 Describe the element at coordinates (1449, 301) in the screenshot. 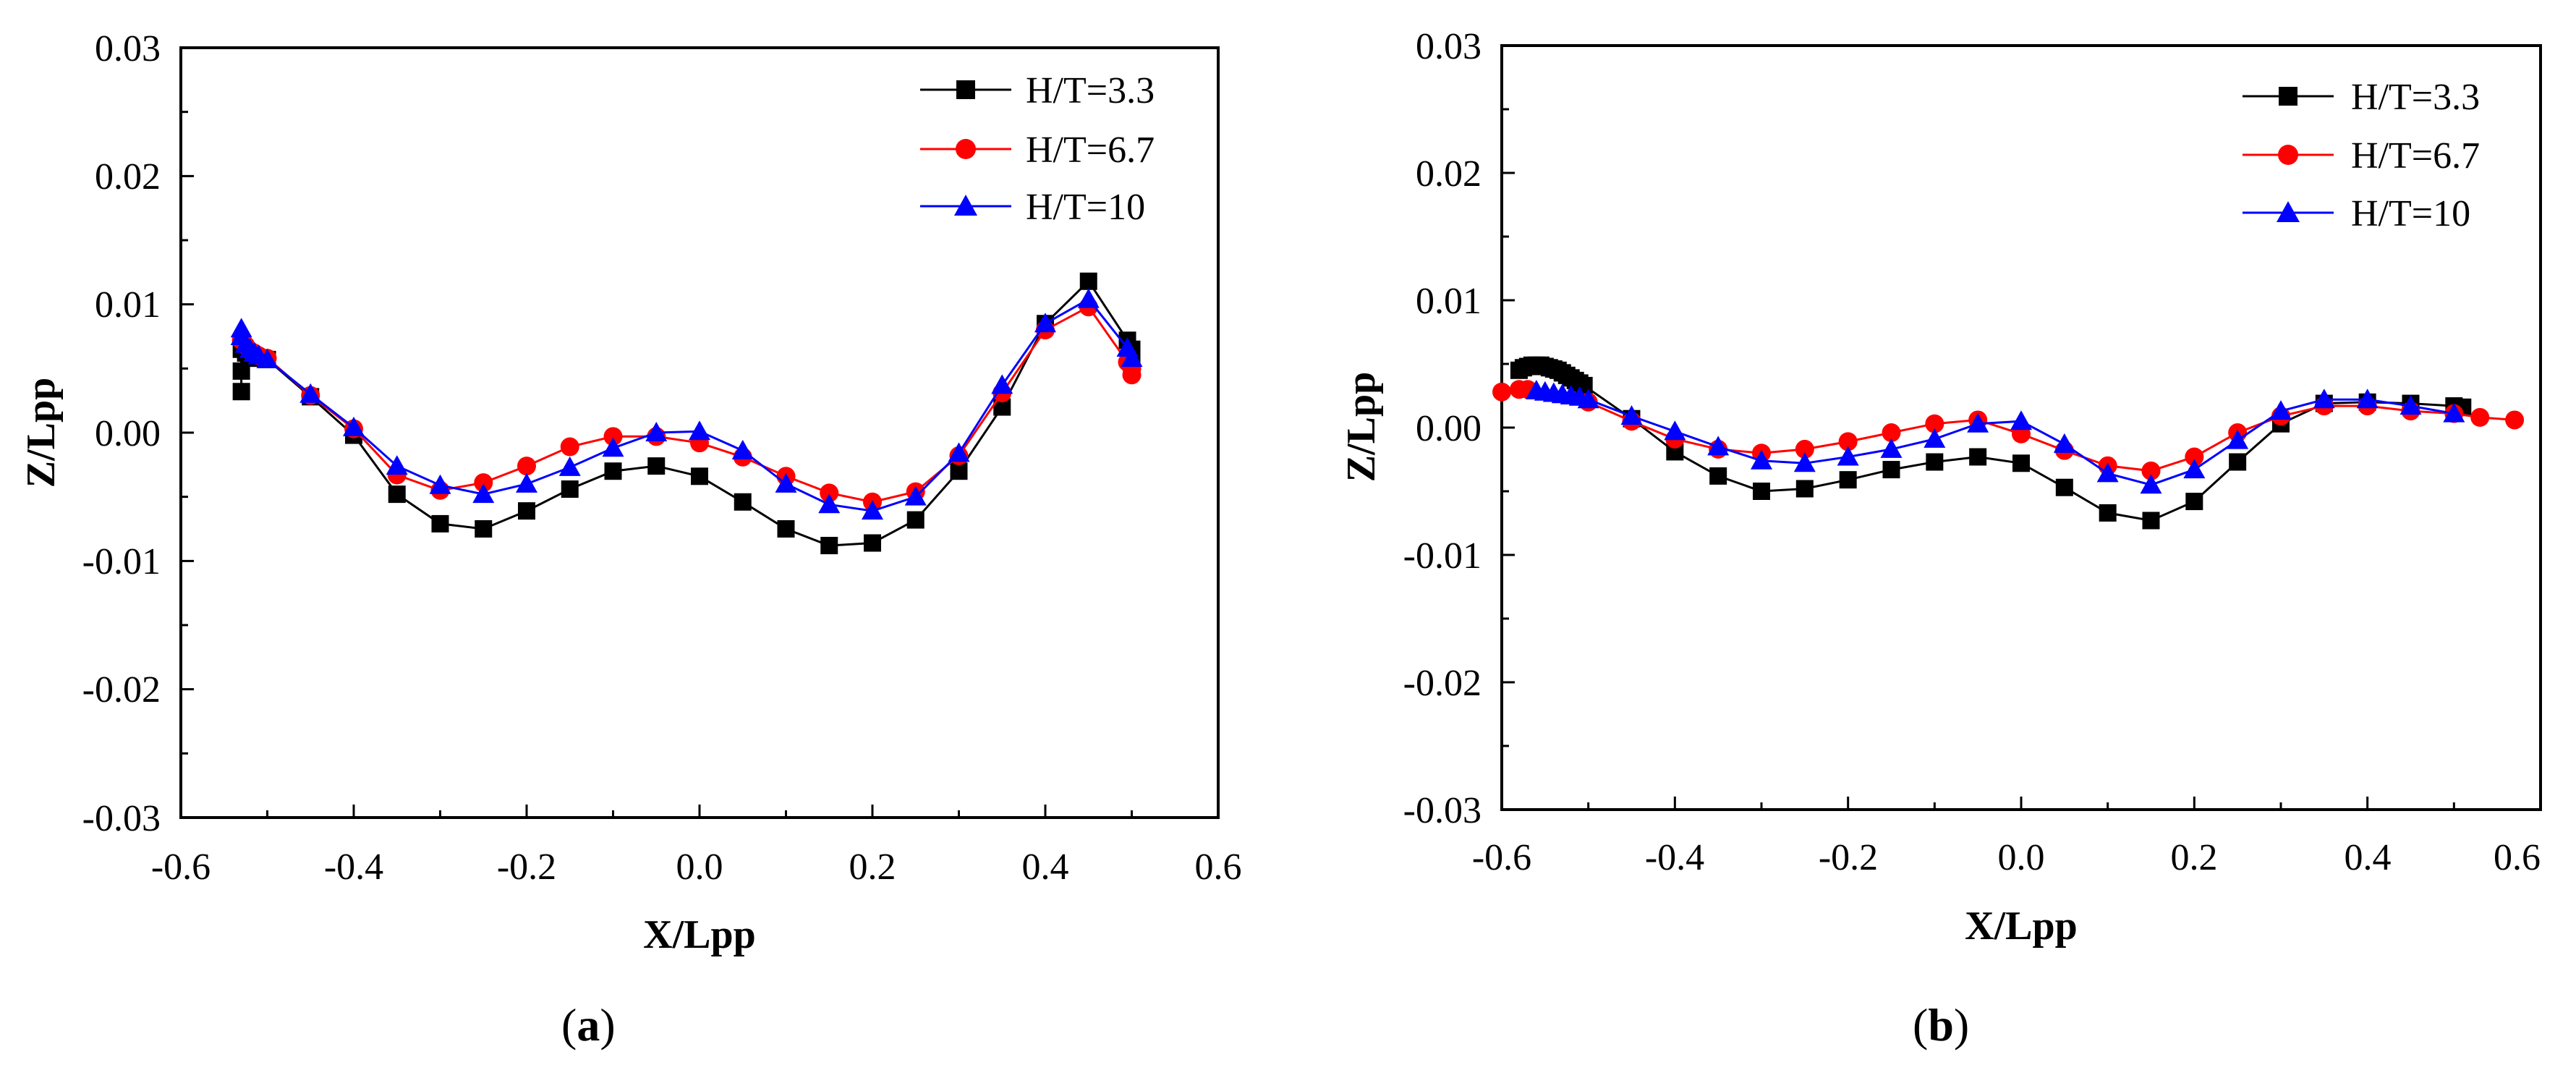

I see `y-tick-label: 0.01` at that location.